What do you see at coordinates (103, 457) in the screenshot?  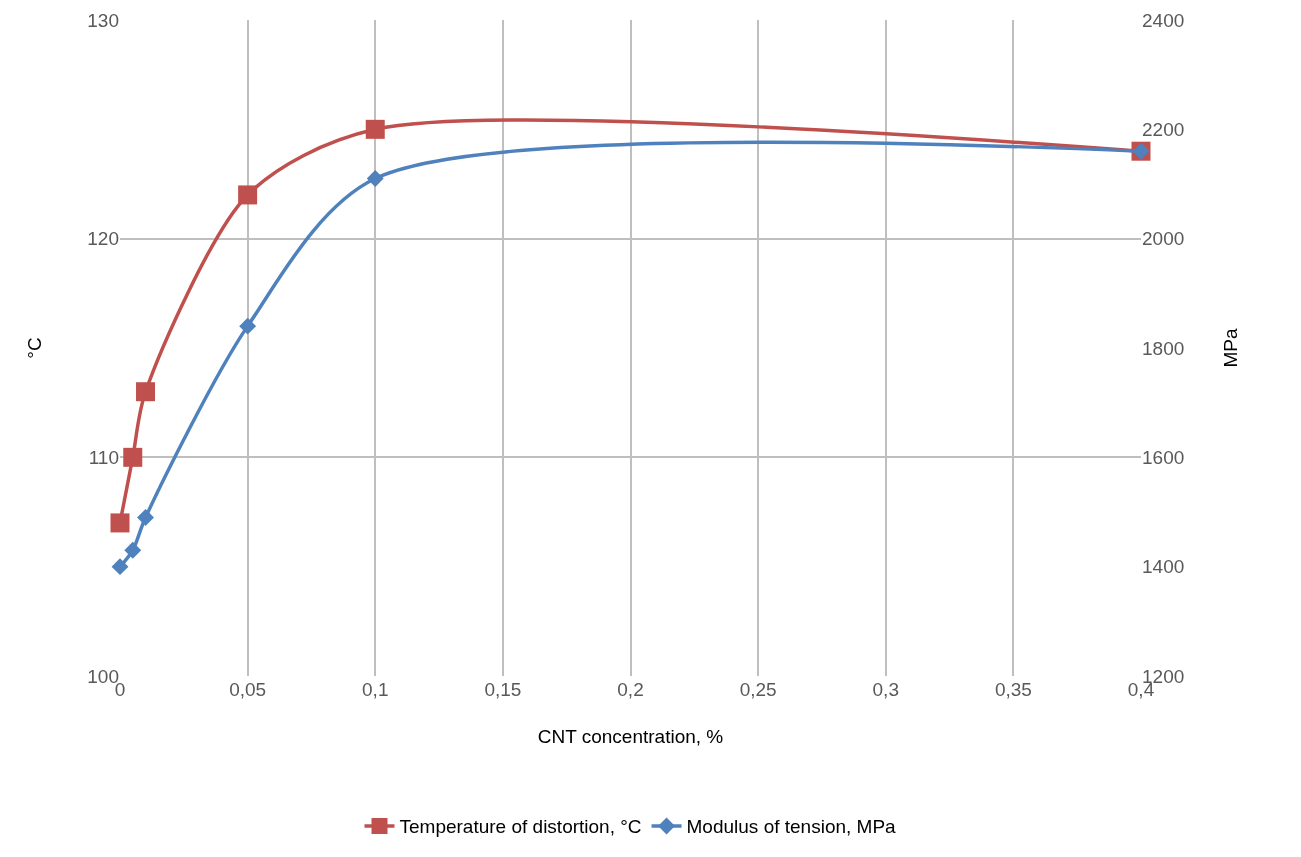 I see `y-tick-label: 110` at bounding box center [103, 457].